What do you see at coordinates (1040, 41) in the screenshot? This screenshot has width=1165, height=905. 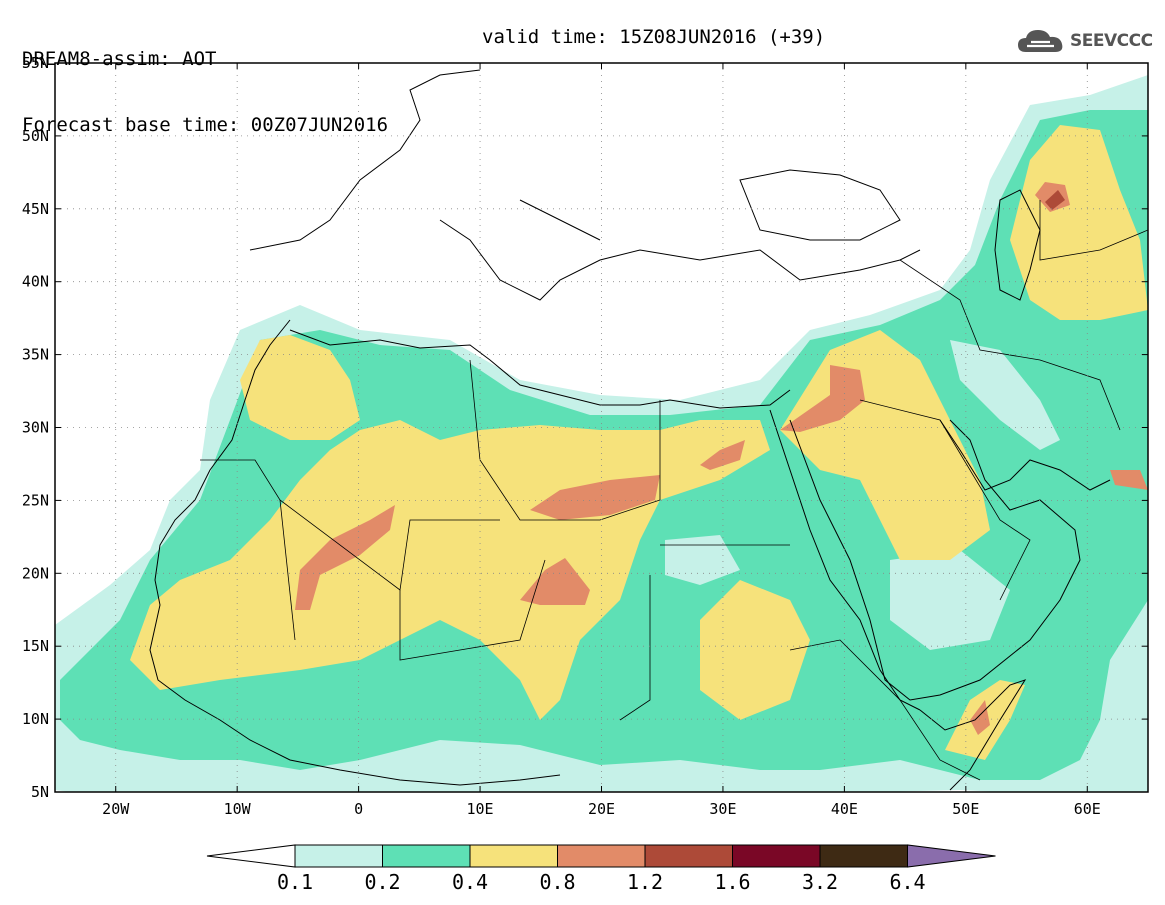 I see `cloud-icon` at bounding box center [1040, 41].